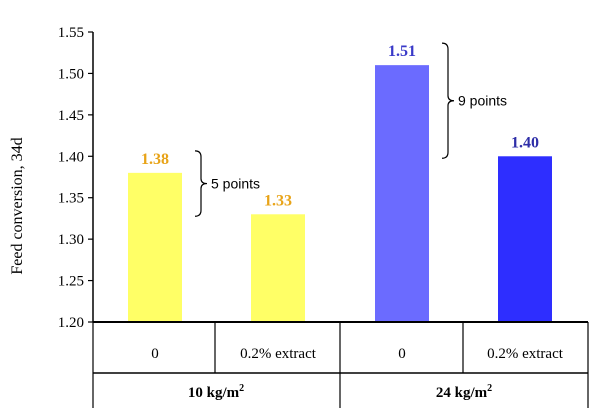 The width and height of the screenshot is (600, 413). What do you see at coordinates (278, 200) in the screenshot?
I see `bar-value-label: 1.33` at bounding box center [278, 200].